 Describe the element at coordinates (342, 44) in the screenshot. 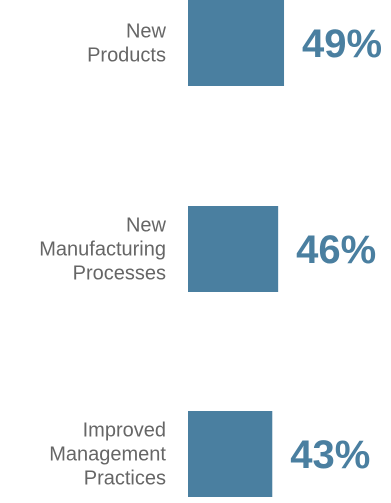

I see `value-label-0: 49%` at that location.